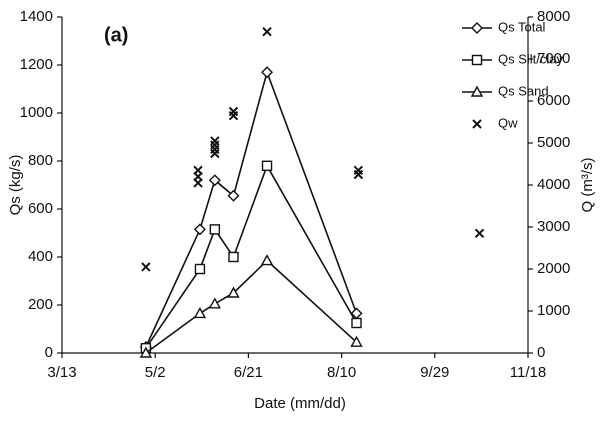 The height and width of the screenshot is (421, 600). What do you see at coordinates (553, 184) in the screenshot?
I see `y2-tick-label: 4000` at bounding box center [553, 184].